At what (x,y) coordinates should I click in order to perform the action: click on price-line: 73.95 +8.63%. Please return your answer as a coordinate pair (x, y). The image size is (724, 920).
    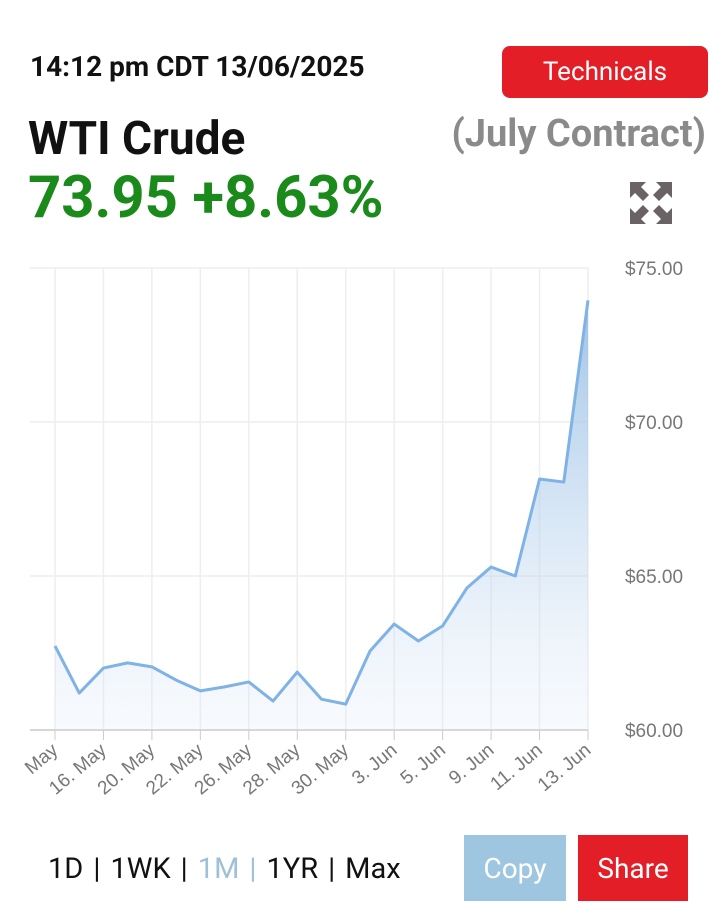
    Looking at the image, I should click on (206, 198).